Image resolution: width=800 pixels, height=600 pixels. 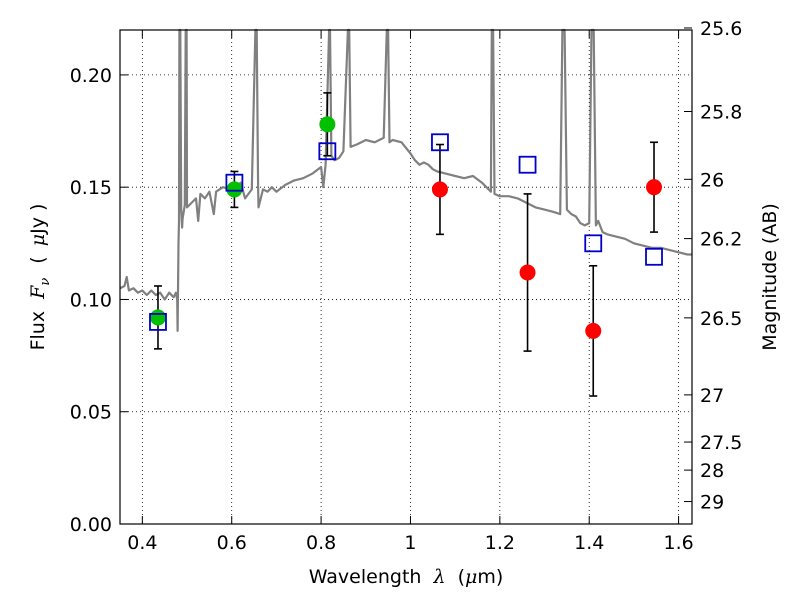 I want to click on y-tick-label: 0.05, so click(x=91, y=413).